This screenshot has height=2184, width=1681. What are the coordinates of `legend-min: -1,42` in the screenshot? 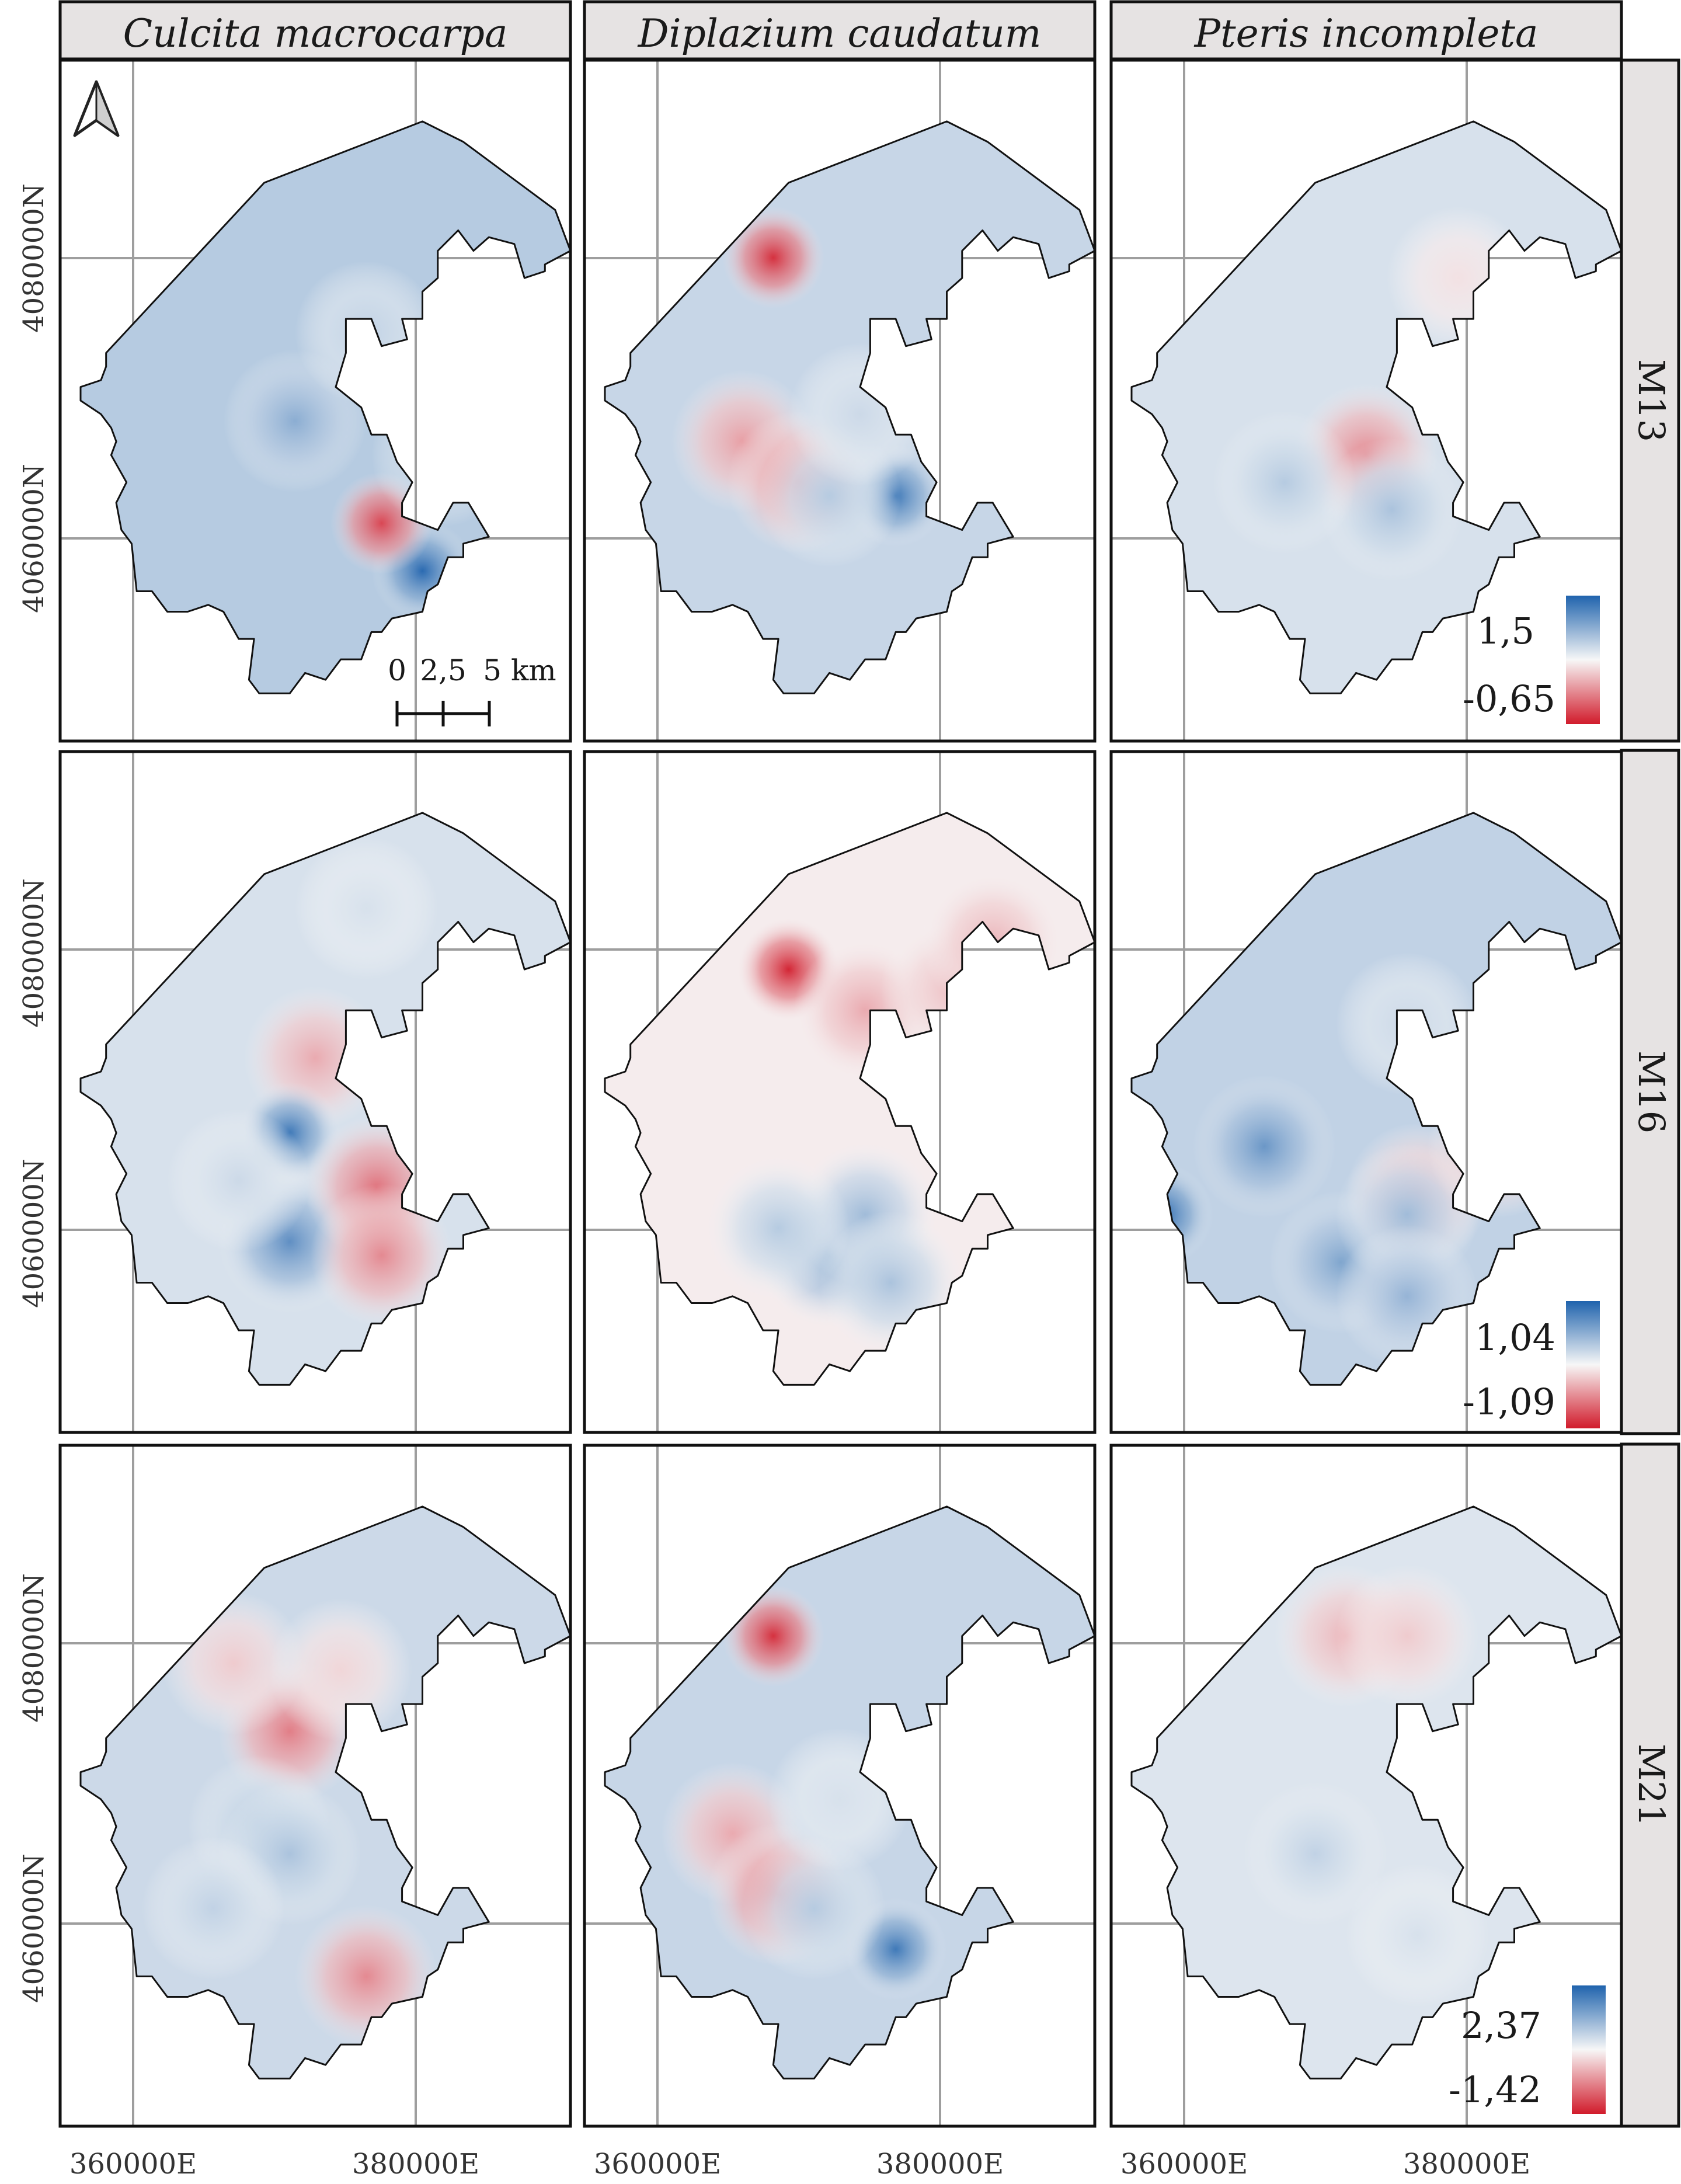 It's located at (1495, 2089).